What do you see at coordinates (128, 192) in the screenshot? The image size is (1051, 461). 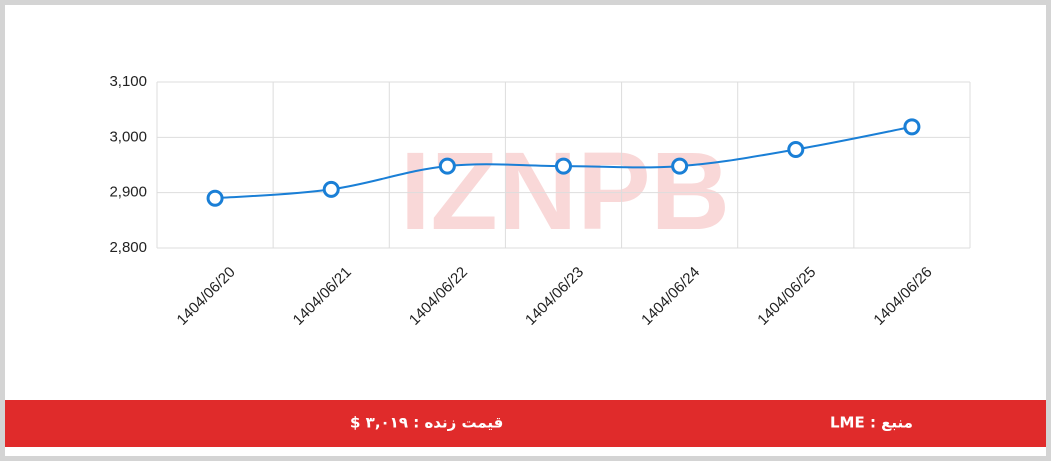 I see `y-tick-label: 2,900` at bounding box center [128, 192].